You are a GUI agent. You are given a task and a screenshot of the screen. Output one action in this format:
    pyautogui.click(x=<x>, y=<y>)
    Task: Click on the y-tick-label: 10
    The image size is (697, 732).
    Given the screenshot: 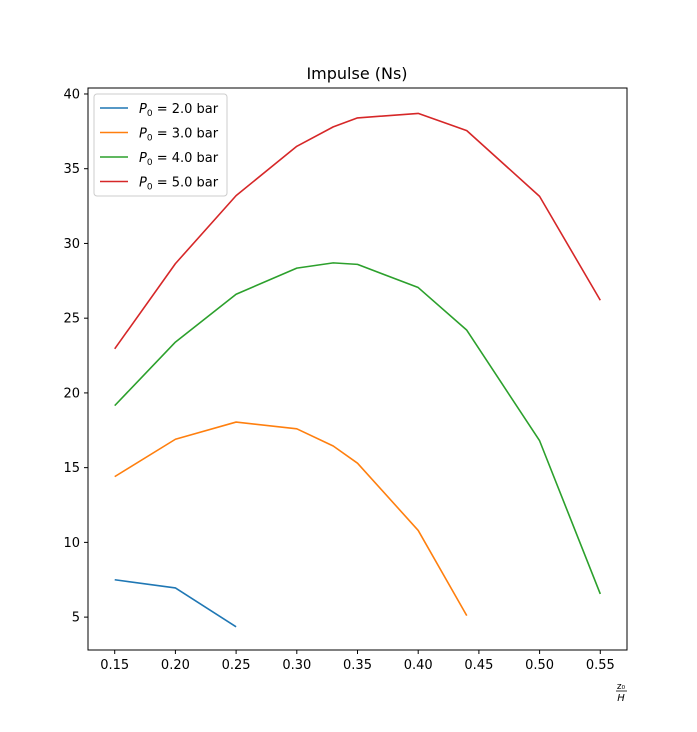 What is the action you would take?
    pyautogui.click(x=71, y=543)
    